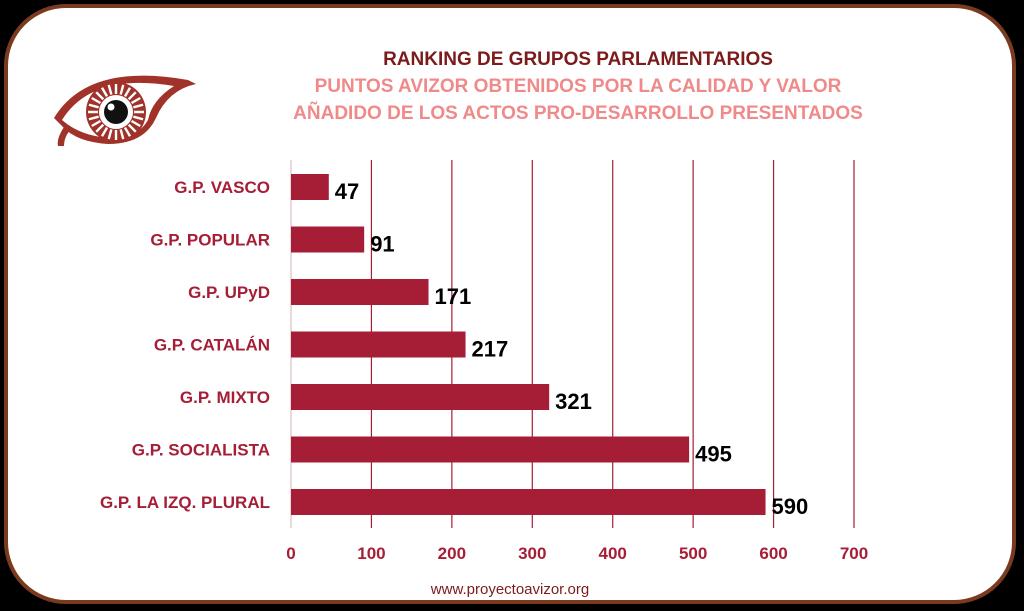  What do you see at coordinates (185, 502) in the screenshot?
I see `category-label: G.P. LA IZQ. PLURAL` at bounding box center [185, 502].